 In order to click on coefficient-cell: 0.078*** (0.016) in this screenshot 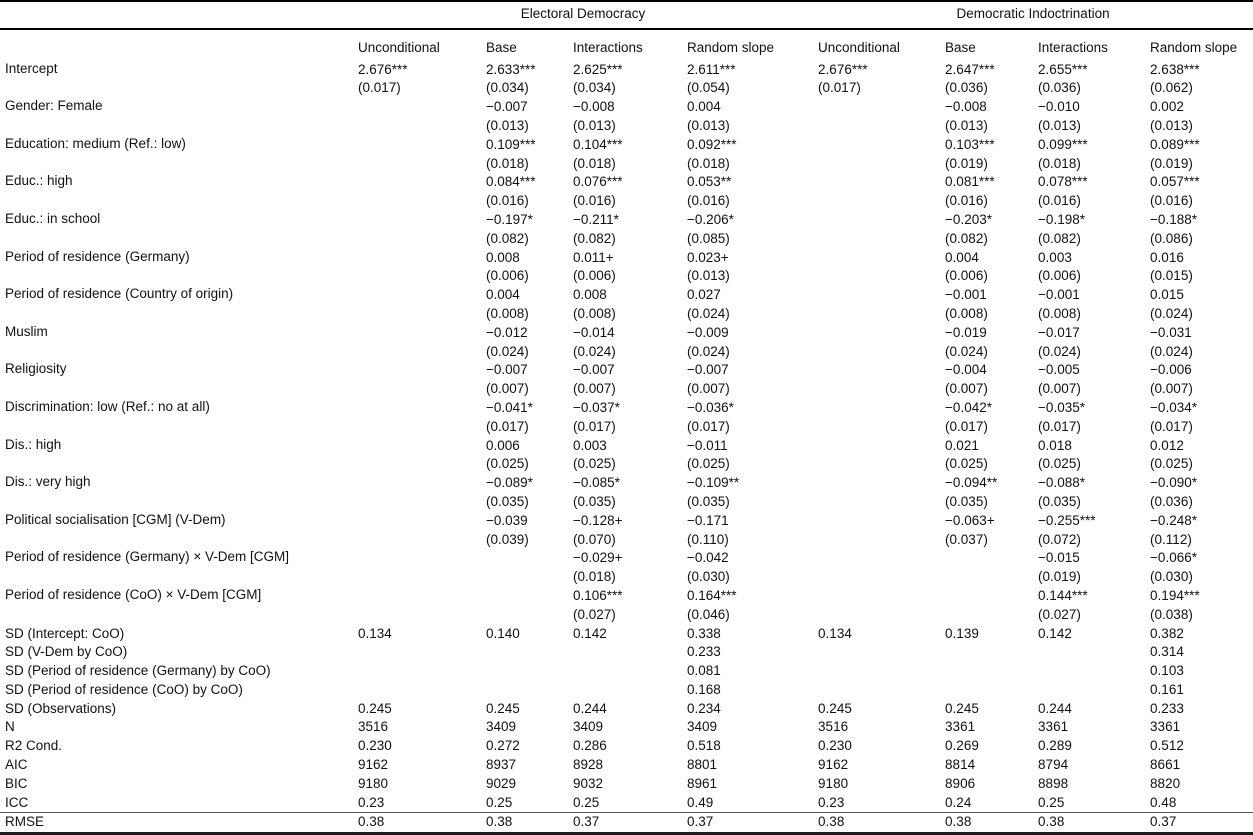, I will do `click(1089, 192)`.